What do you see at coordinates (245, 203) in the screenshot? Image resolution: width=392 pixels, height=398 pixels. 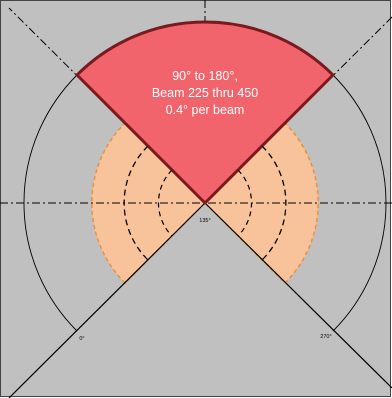 I see `small-dashed-arc-right` at bounding box center [245, 203].